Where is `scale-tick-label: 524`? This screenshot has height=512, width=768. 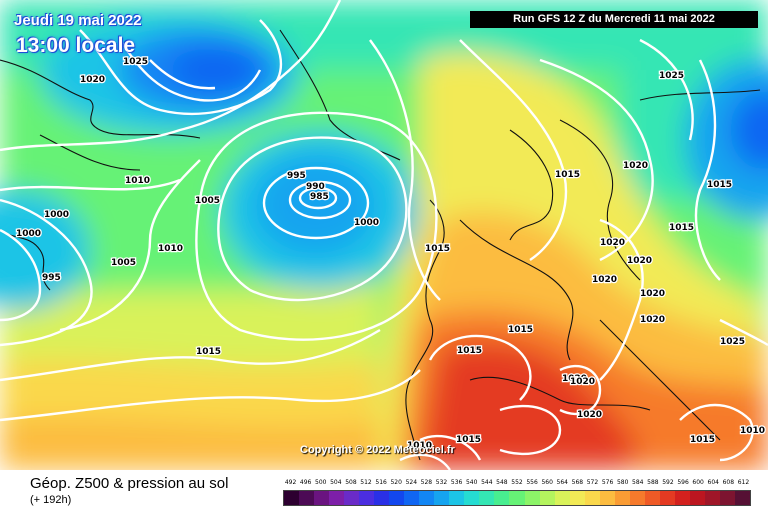
scale-tick-label: 524 is located at coordinates (411, 482).